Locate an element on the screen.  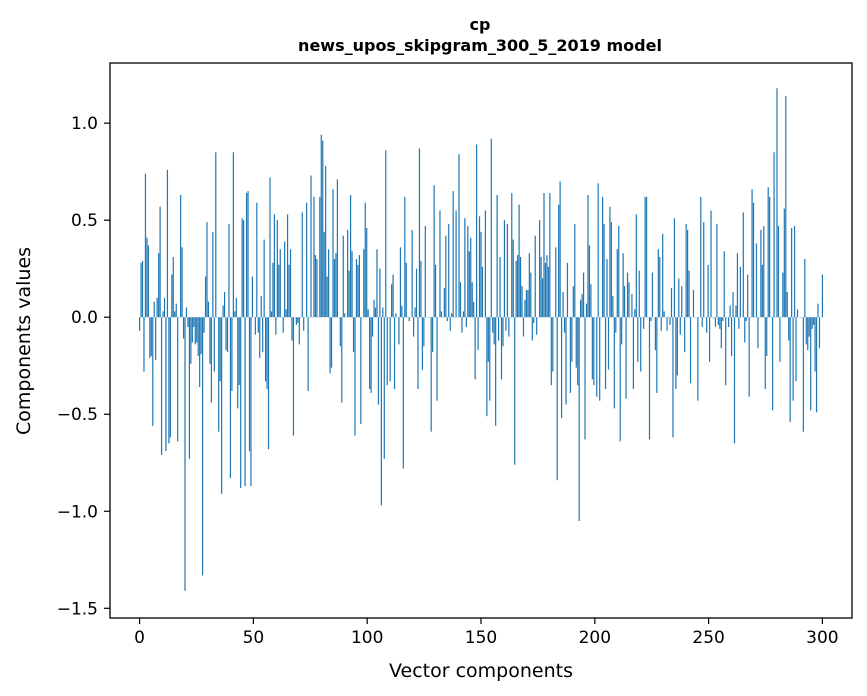
y-tick-label-5: 1.0 is located at coordinates (84, 124).